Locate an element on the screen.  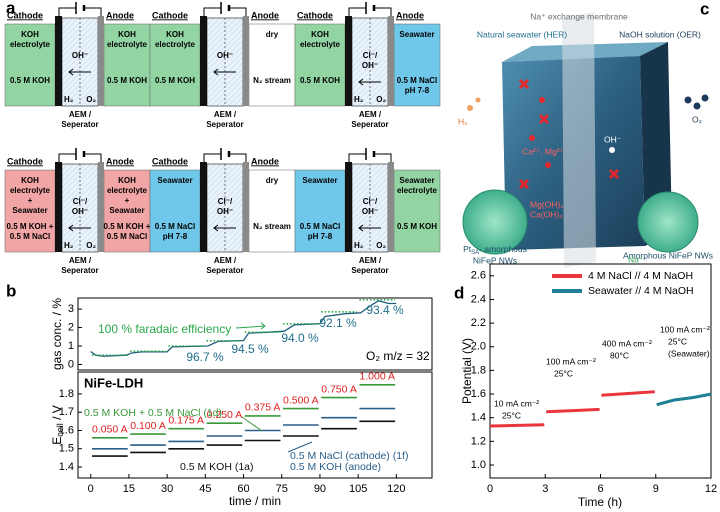
label-arrow is located at coordinates (252, 424).